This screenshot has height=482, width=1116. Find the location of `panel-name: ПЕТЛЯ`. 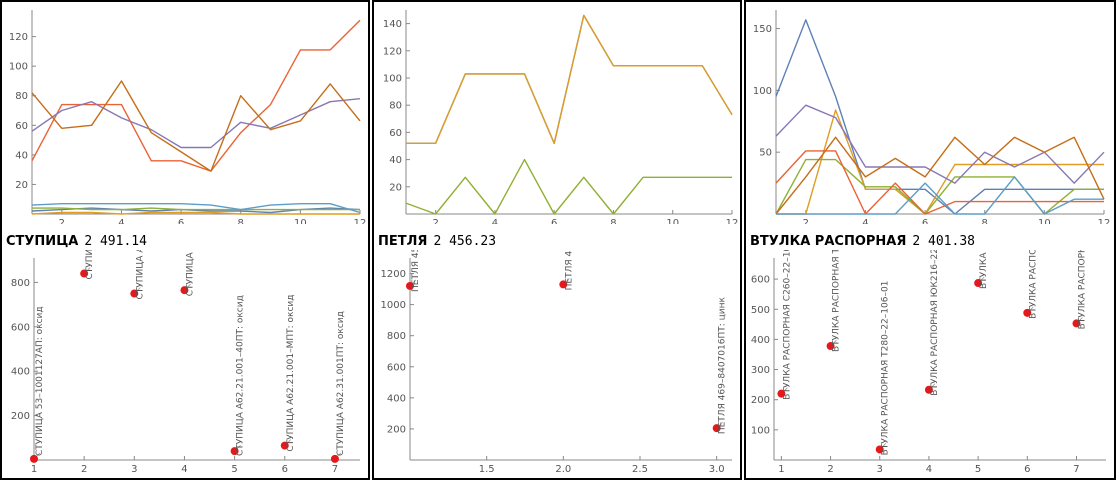

panel-name: ПЕТЛЯ is located at coordinates (403, 241).